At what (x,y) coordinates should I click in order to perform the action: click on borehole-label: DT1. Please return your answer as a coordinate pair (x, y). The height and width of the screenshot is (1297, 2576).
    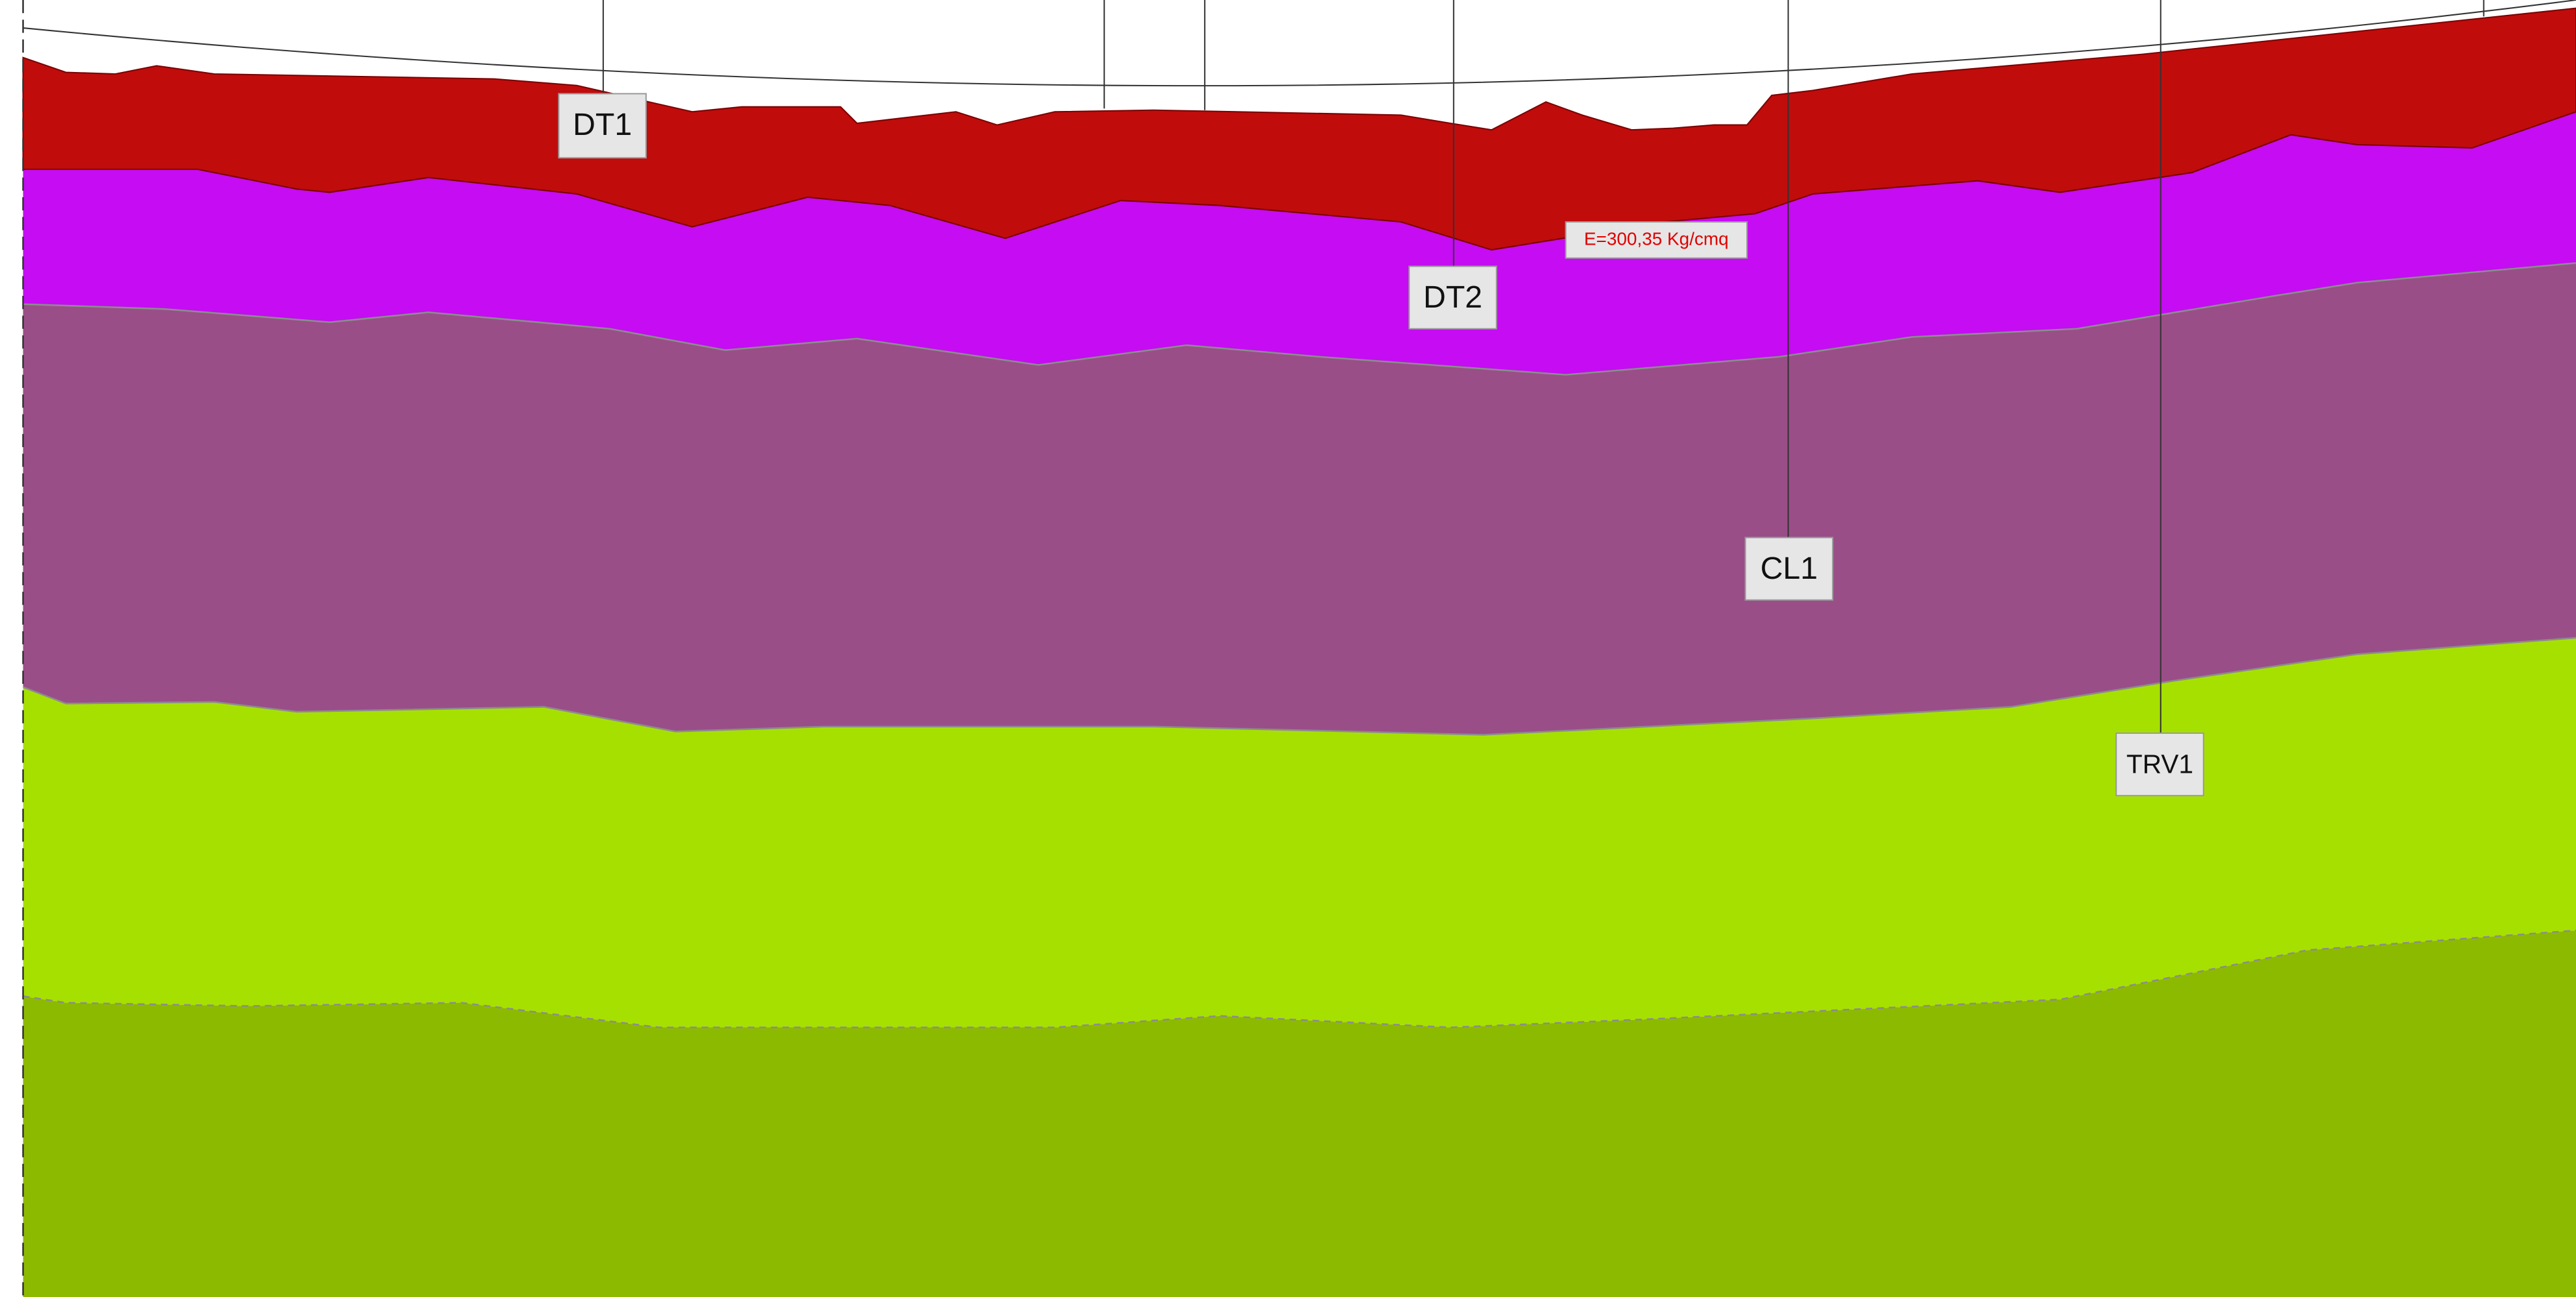
    Looking at the image, I should click on (602, 125).